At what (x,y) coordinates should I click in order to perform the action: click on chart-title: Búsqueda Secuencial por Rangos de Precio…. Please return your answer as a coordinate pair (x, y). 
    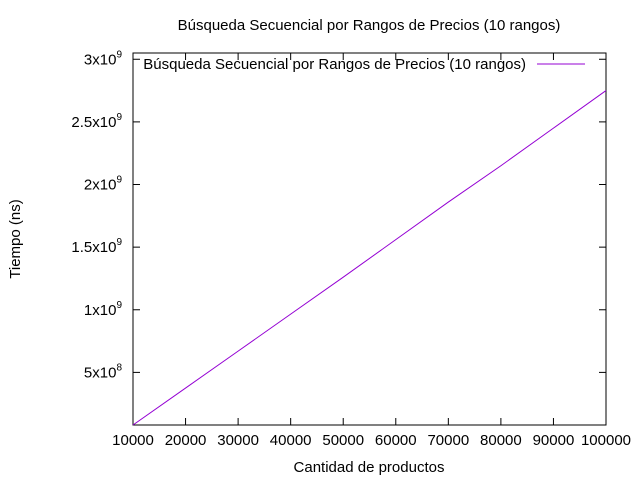
    Looking at the image, I should click on (369, 25).